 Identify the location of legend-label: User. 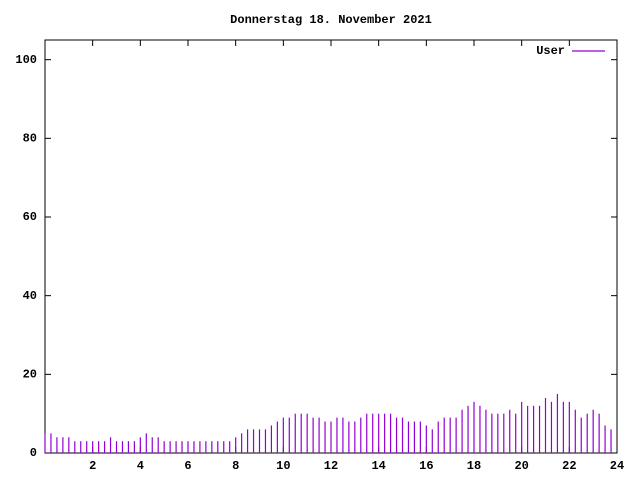
(550, 51).